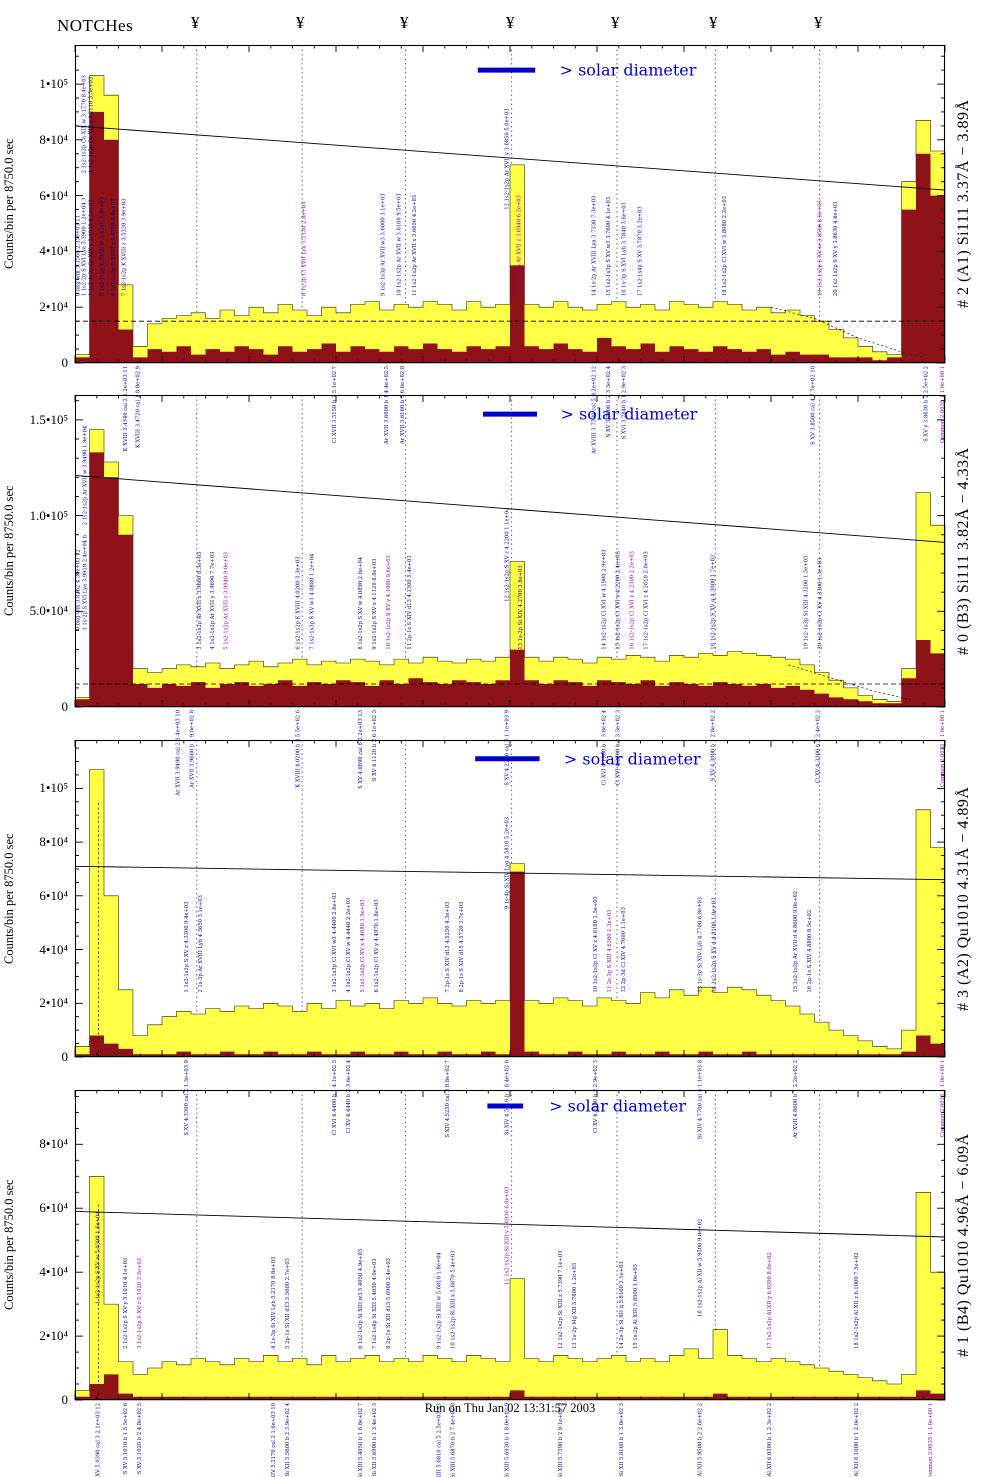 The height and width of the screenshot is (1477, 1004). Describe the element at coordinates (363, 945) in the screenshot. I see `spectral-line-label: 5 1s2-1s2p Cl XV x 4.4680 1.9e+03` at that location.